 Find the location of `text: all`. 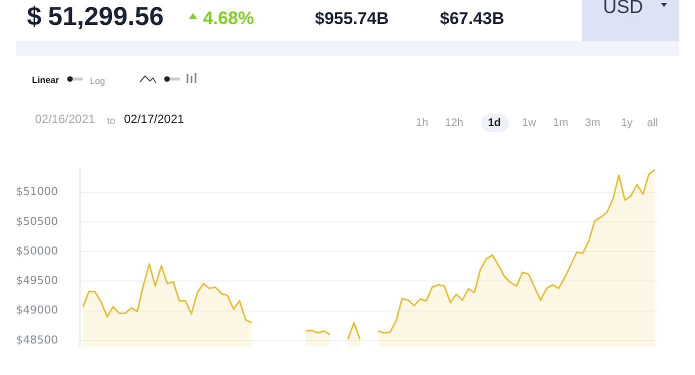

text: all is located at coordinates (652, 123).